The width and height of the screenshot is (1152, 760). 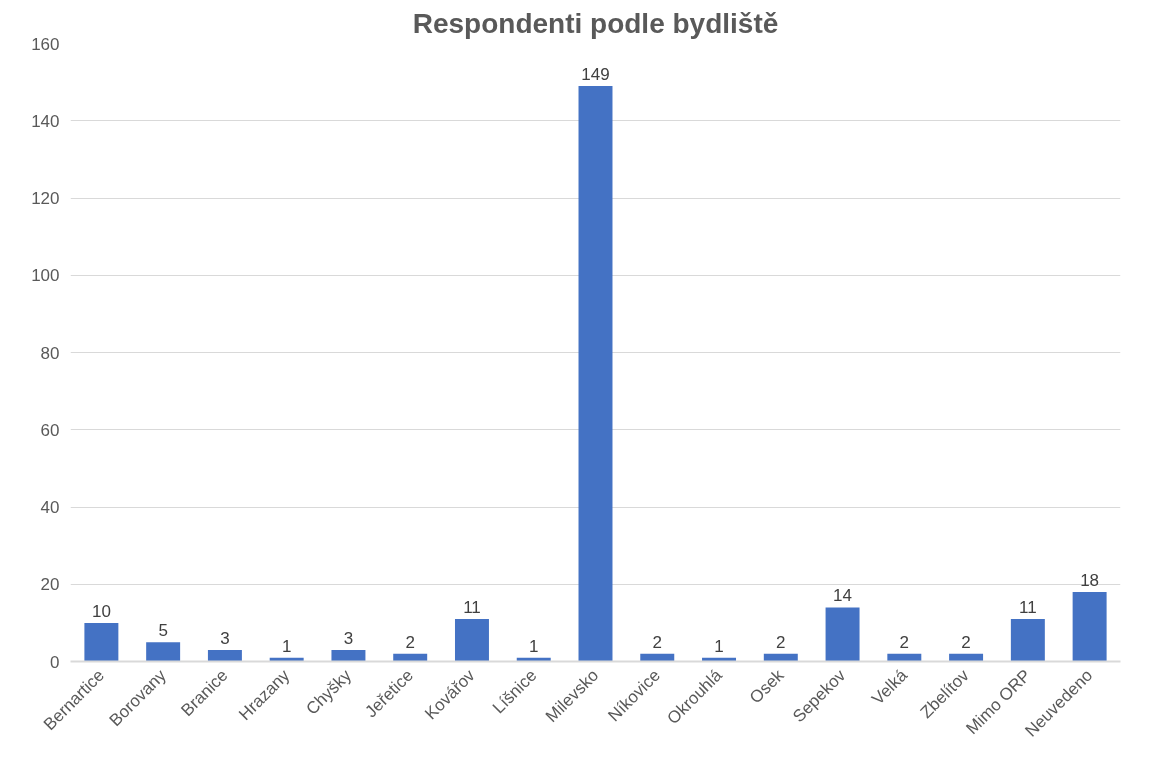 What do you see at coordinates (45, 121) in the screenshot?
I see `y-tick-label: 140` at bounding box center [45, 121].